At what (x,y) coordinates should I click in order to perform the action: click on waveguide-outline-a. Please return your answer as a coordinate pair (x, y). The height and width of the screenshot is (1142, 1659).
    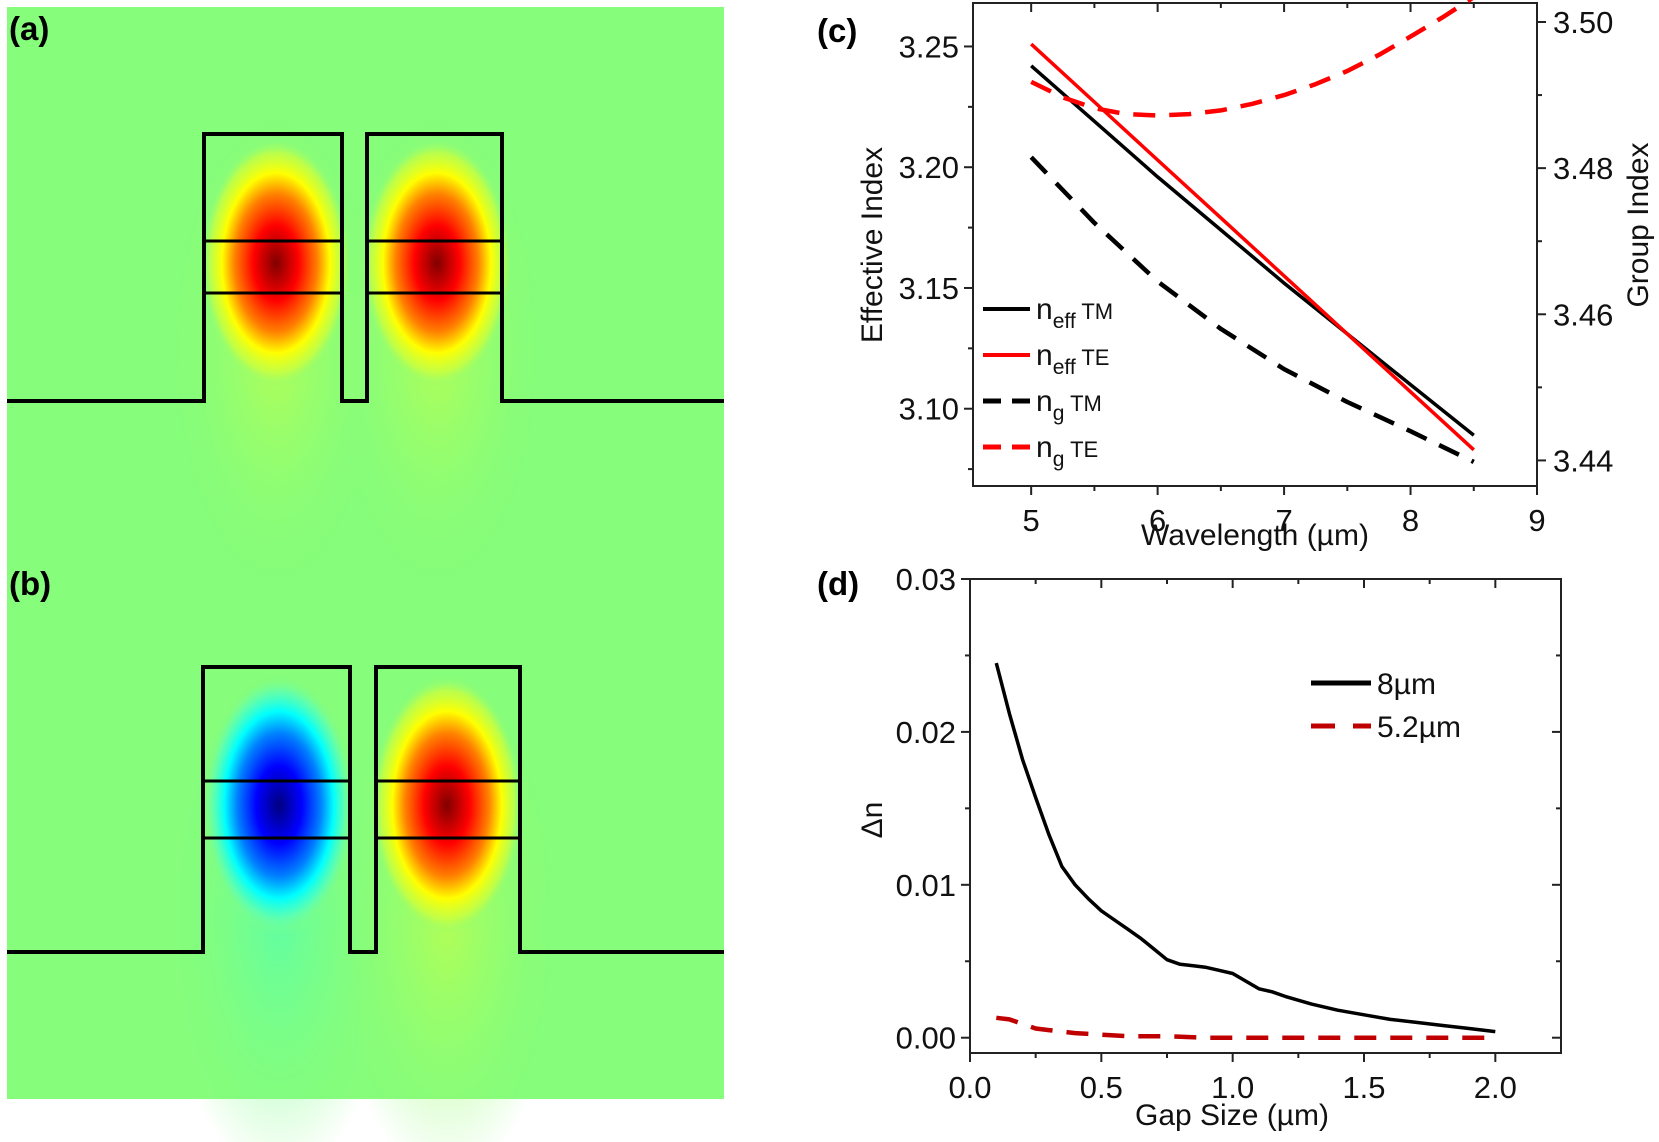
    Looking at the image, I should click on (365, 267).